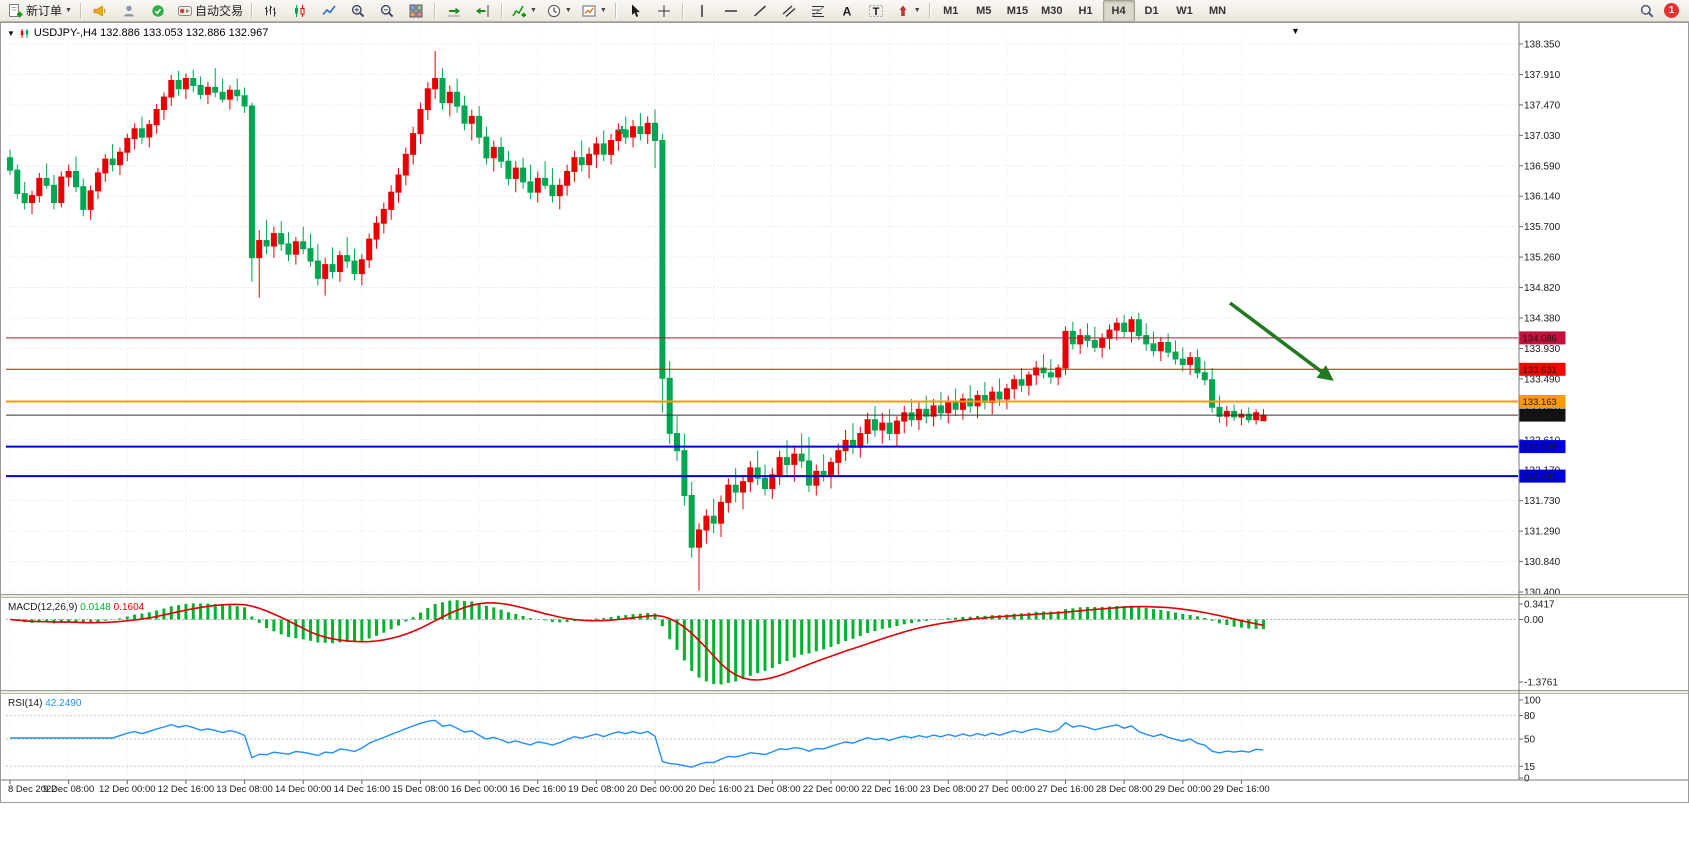  I want to click on new-order-label: 新订单, so click(44, 11).